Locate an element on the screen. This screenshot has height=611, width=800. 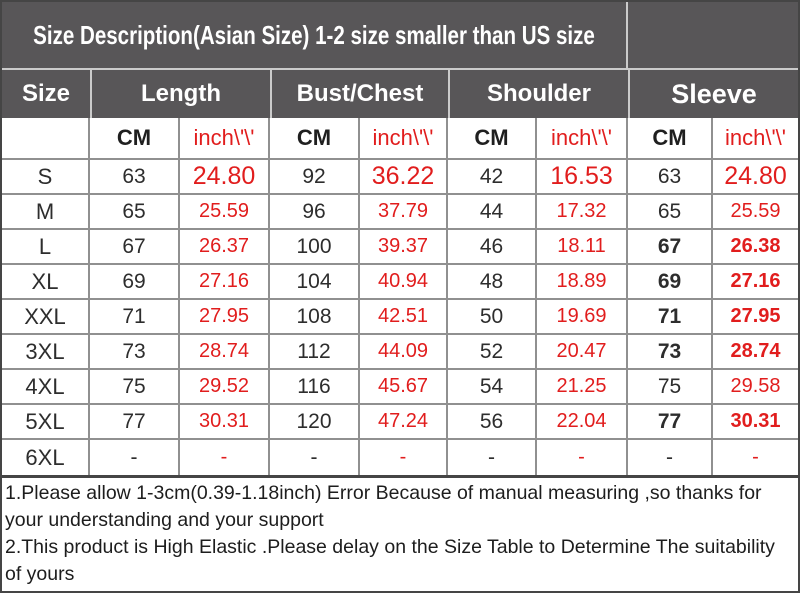
cell-5XL-shoulder_in: 22.04 is located at coordinates (582, 422).